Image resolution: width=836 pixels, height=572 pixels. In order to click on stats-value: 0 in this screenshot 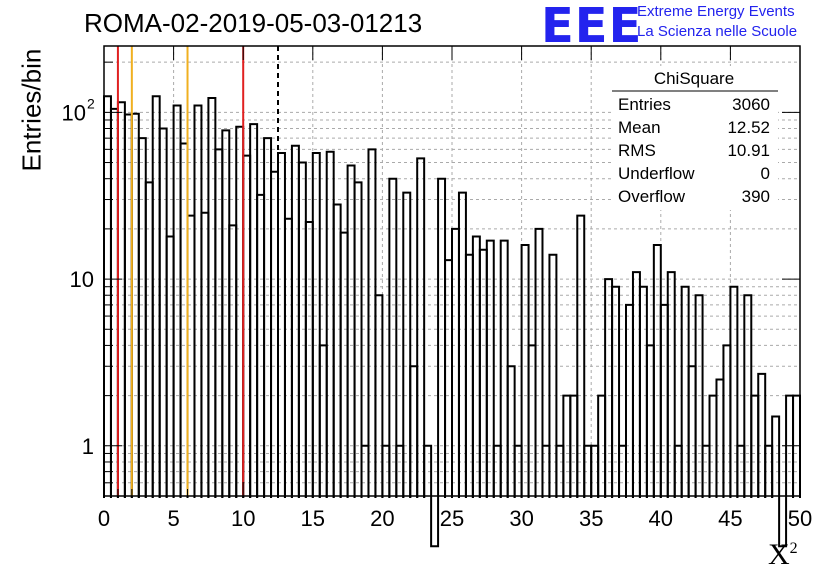, I will do `click(765, 173)`.